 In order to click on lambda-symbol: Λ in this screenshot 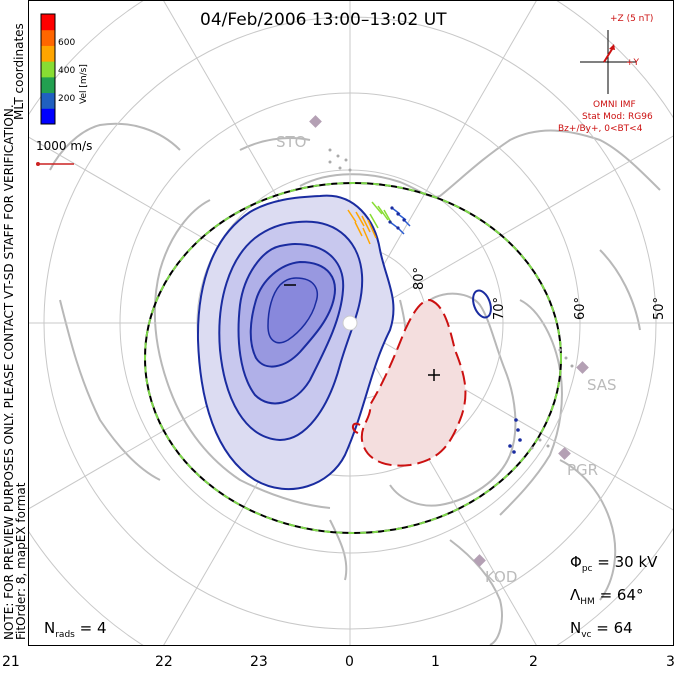, I will do `click(575, 595)`.